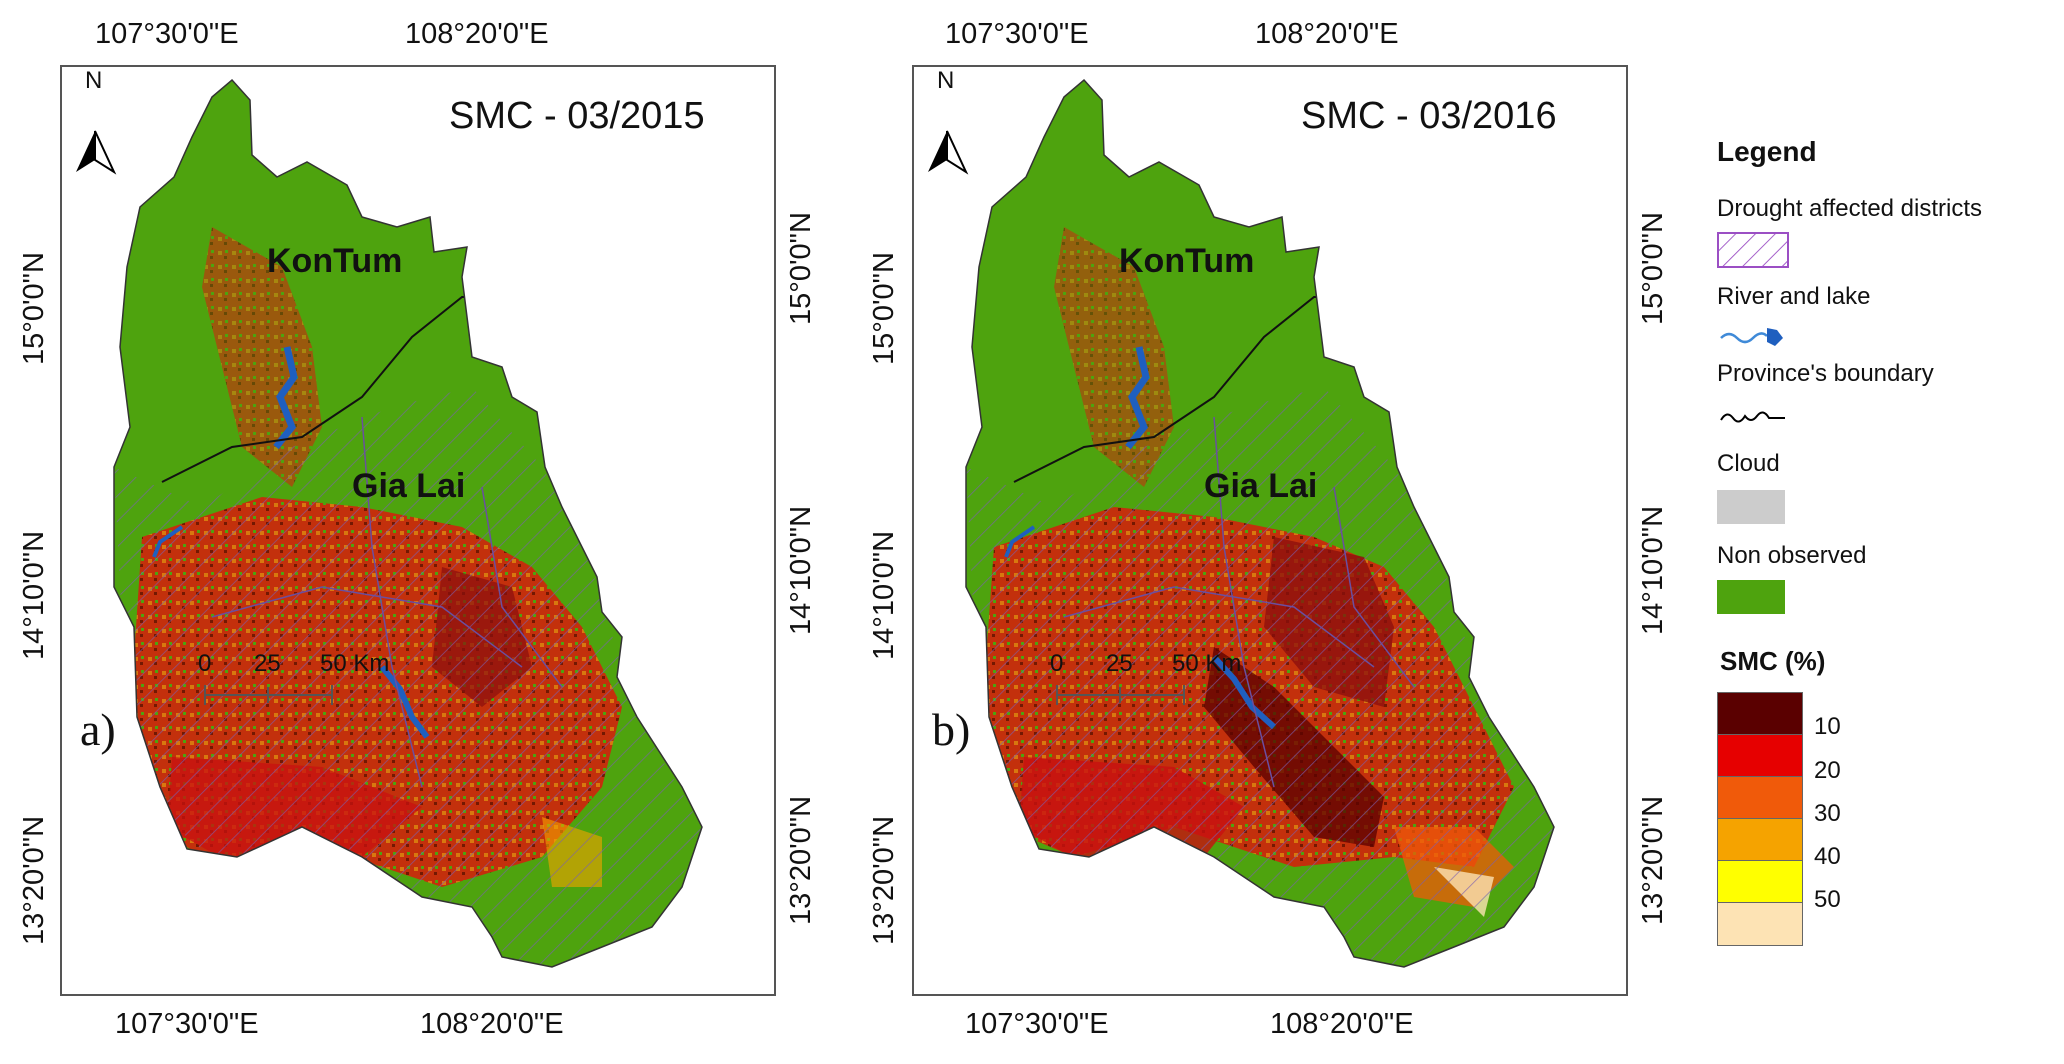 The width and height of the screenshot is (2064, 1064). Describe the element at coordinates (1792, 555) in the screenshot. I see `legend-label-non-observed: Non observed` at that location.